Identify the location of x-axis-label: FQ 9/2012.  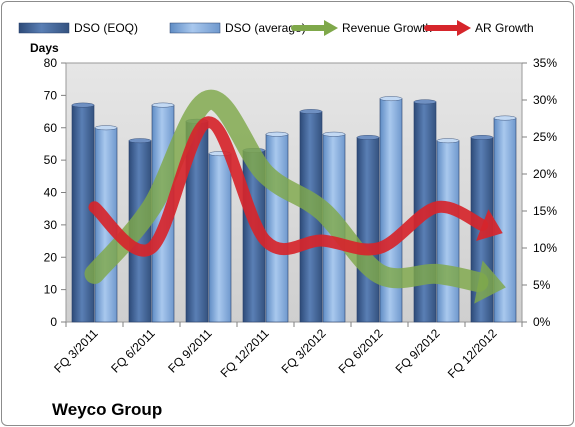
(418, 351).